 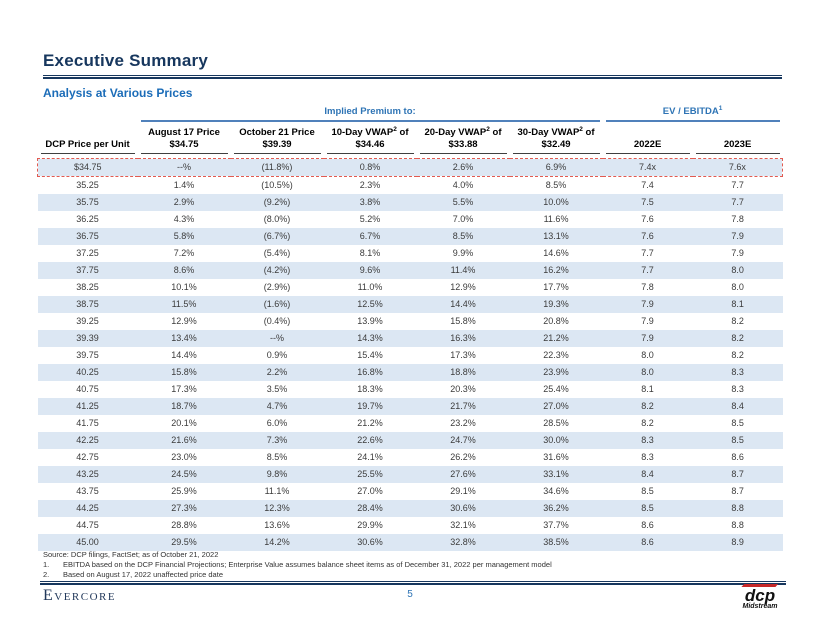 I want to click on section-subtitle: Analysis at Various Prices, so click(x=118, y=93).